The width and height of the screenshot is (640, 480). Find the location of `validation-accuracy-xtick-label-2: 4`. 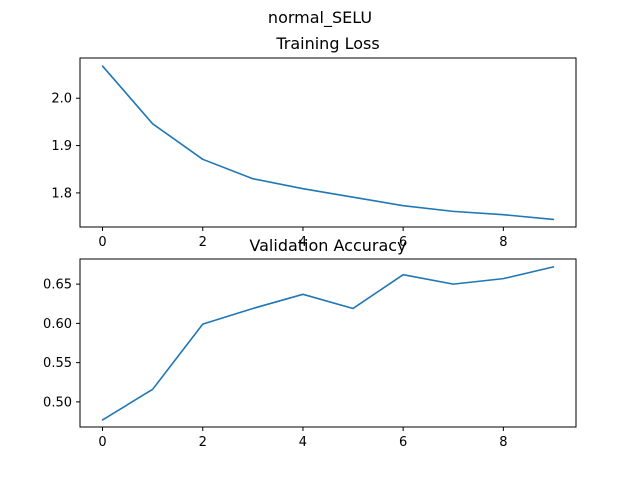

validation-accuracy-xtick-label-2: 4 is located at coordinates (303, 442).